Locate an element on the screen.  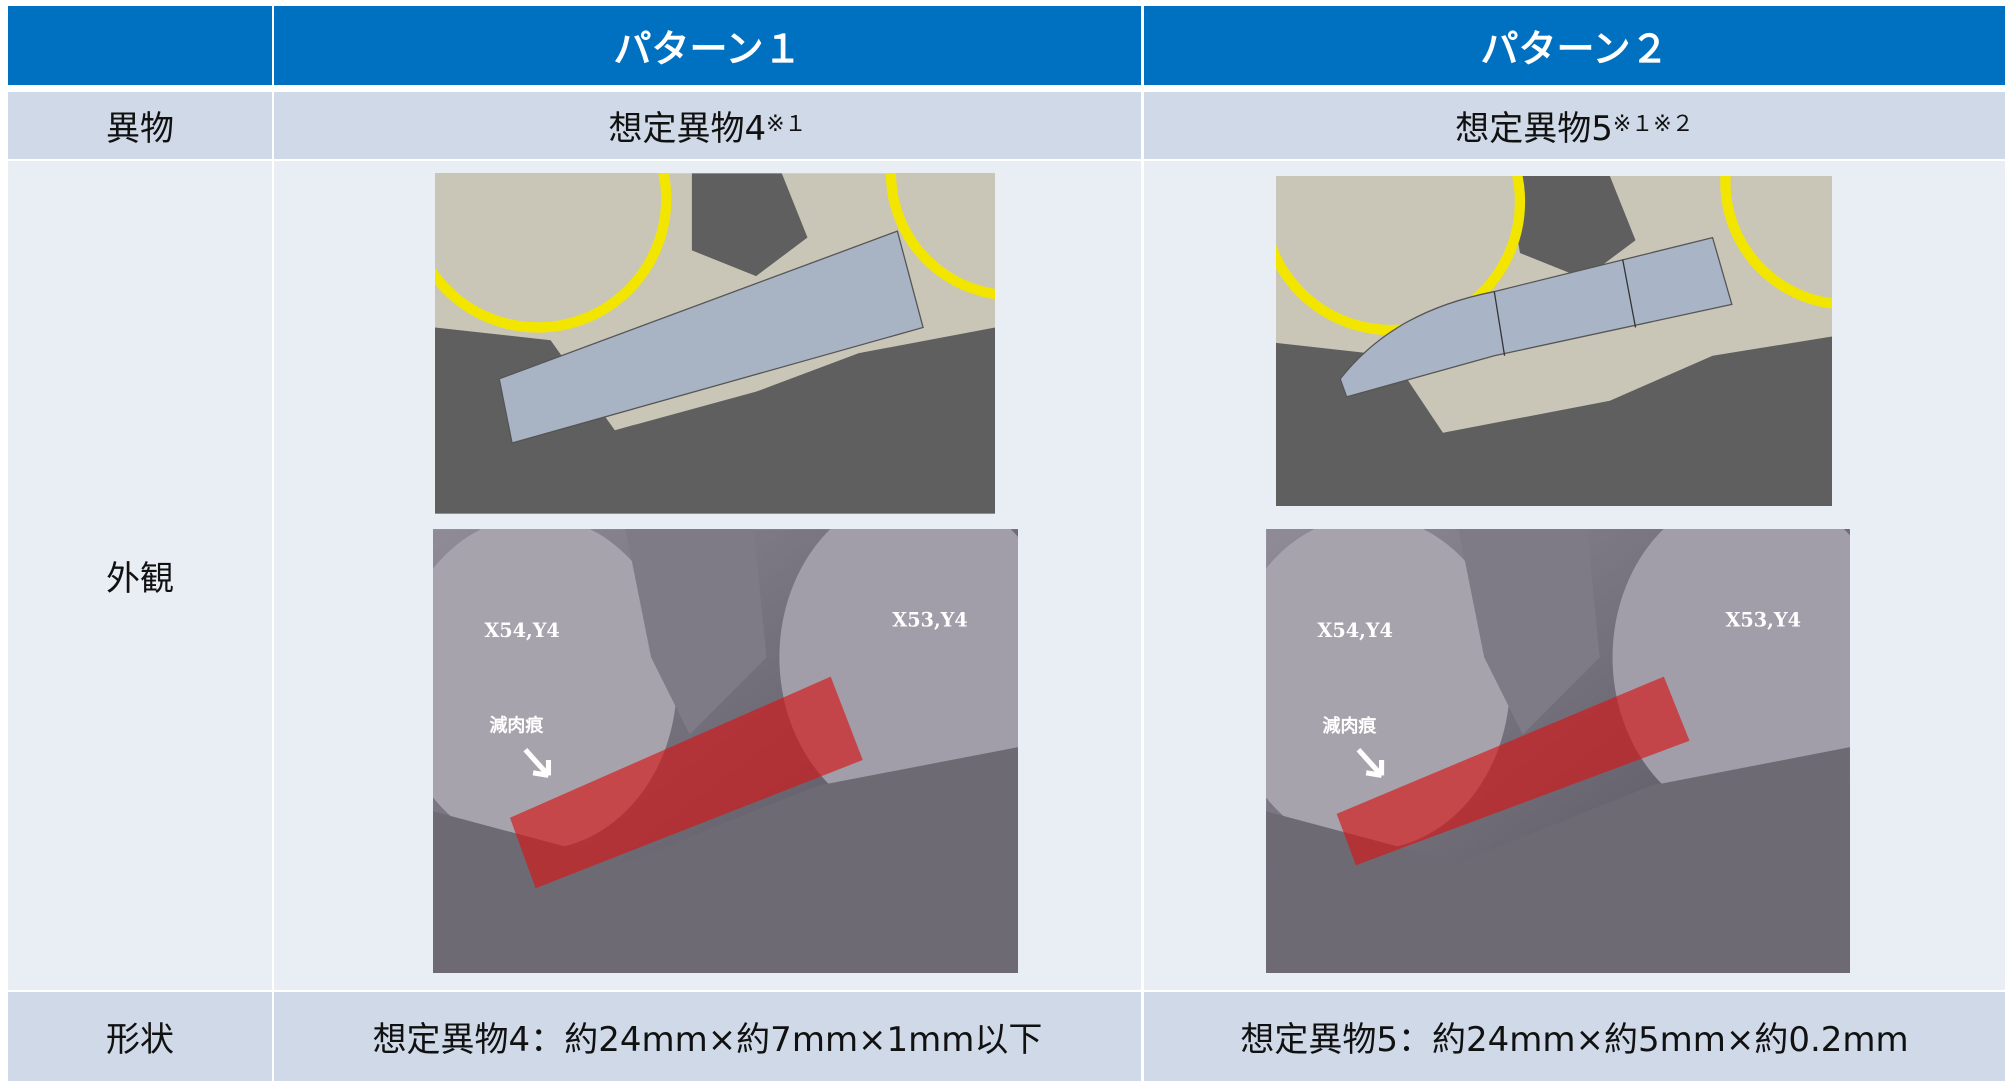
cell-text: 想定異物5 is located at coordinates (1534, 129).